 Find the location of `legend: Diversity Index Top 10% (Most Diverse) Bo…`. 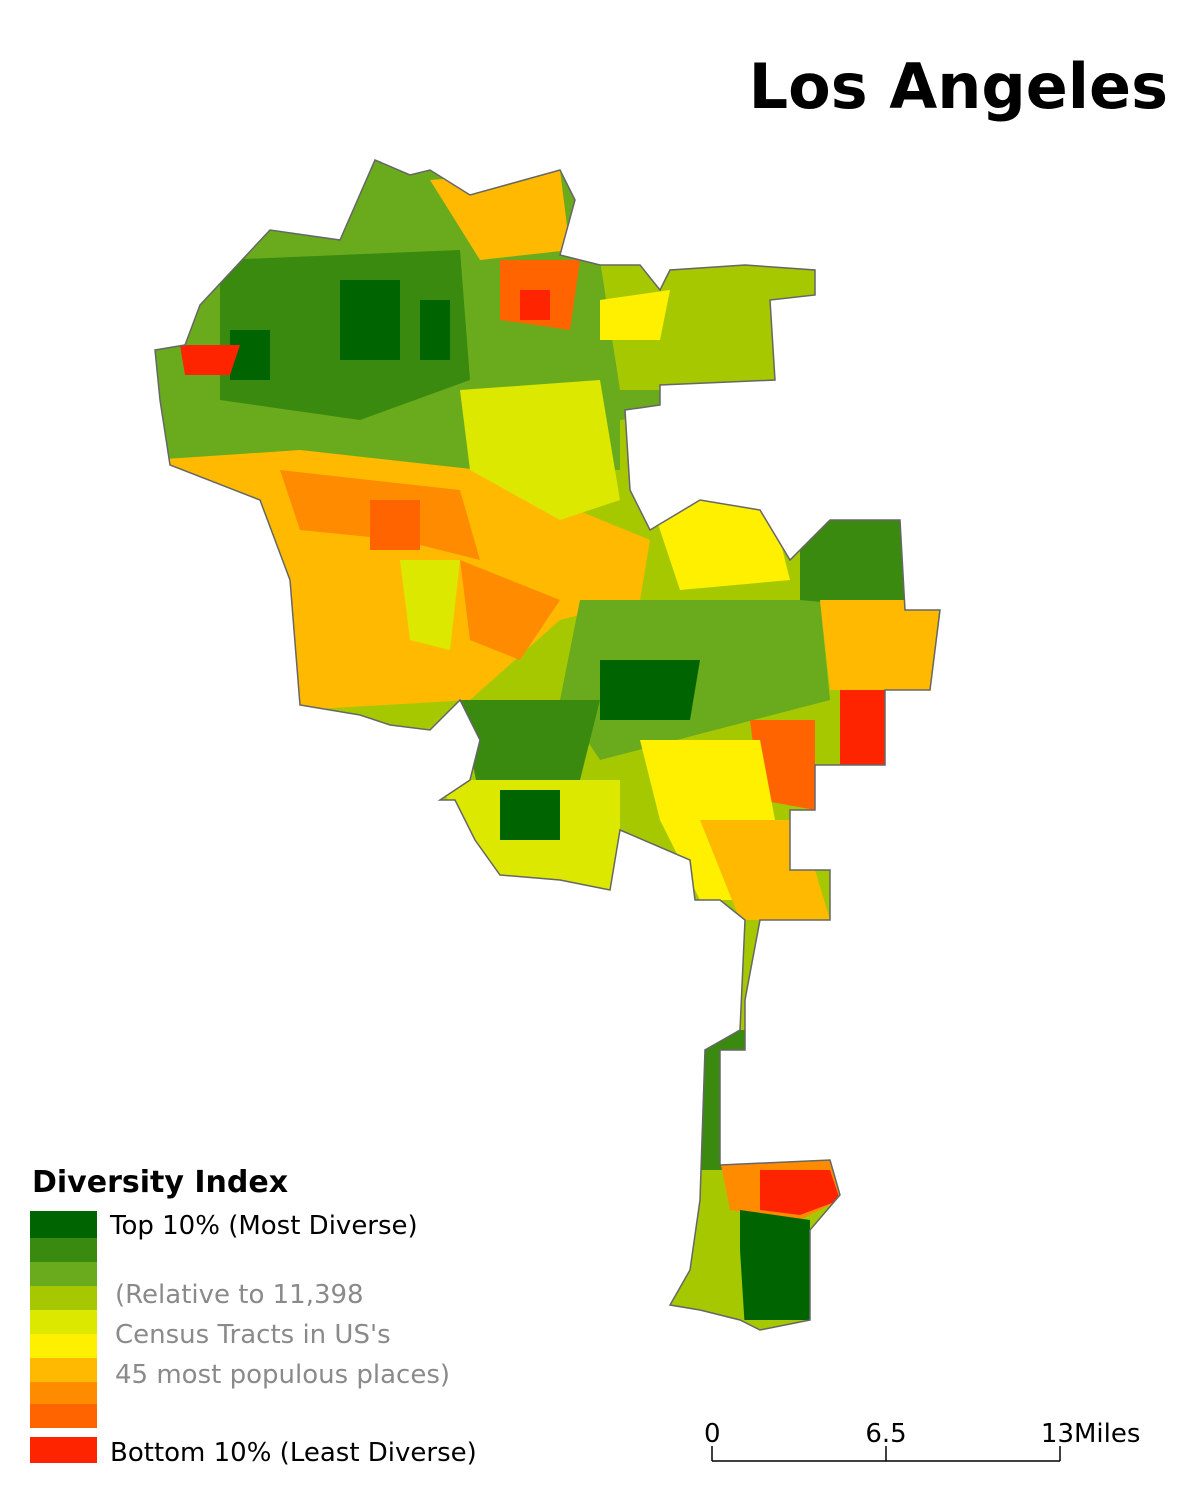

legend: Diversity Index Top 10% (Most Diverse) Bo… is located at coordinates (253, 1316).